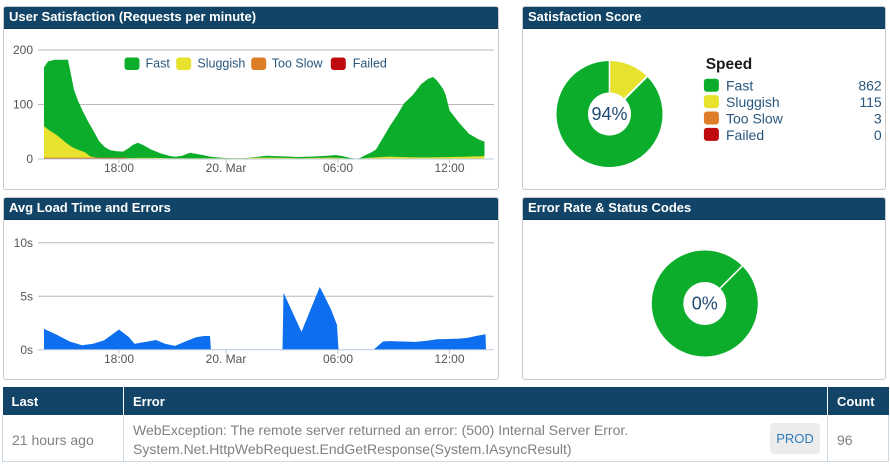 This screenshot has height=467, width=890. What do you see at coordinates (705, 304) in the screenshot?
I see `svg-text: 0%` at bounding box center [705, 304].